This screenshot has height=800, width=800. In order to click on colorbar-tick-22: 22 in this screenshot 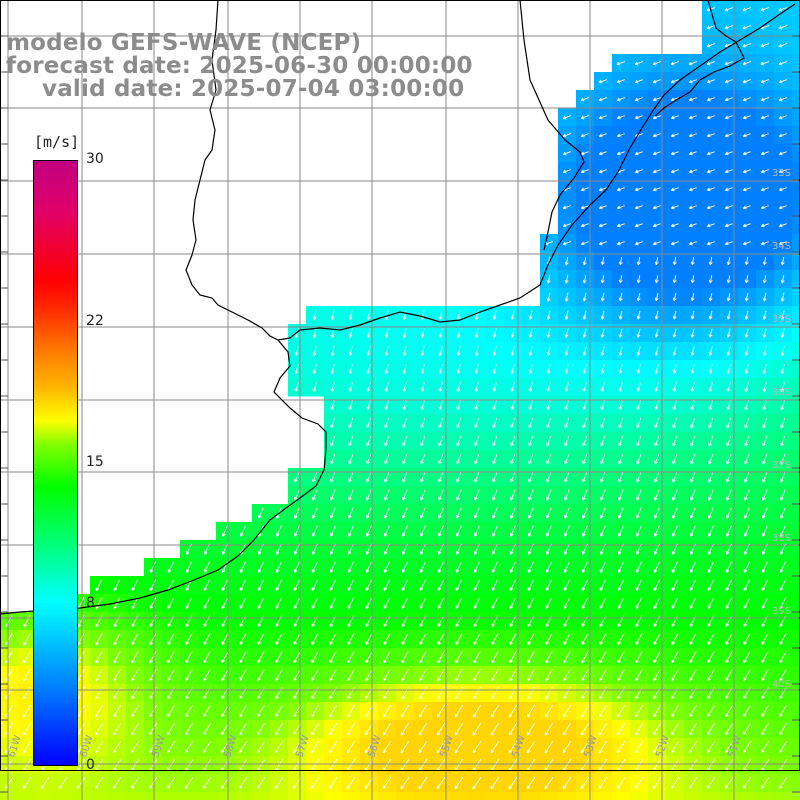, I will do `click(95, 320)`.